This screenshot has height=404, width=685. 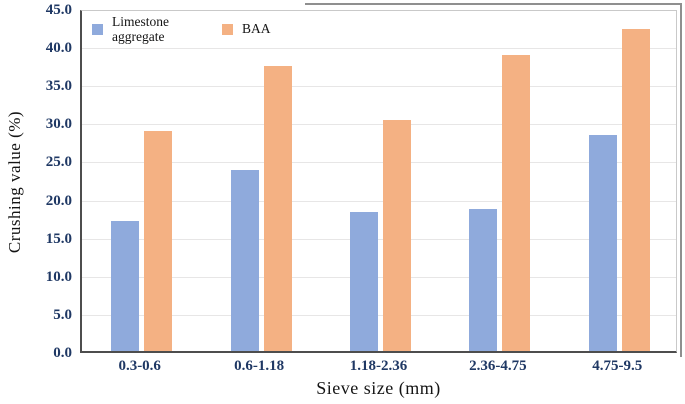 I want to click on x-axis-title: Sieve size (mm), so click(x=378, y=388).